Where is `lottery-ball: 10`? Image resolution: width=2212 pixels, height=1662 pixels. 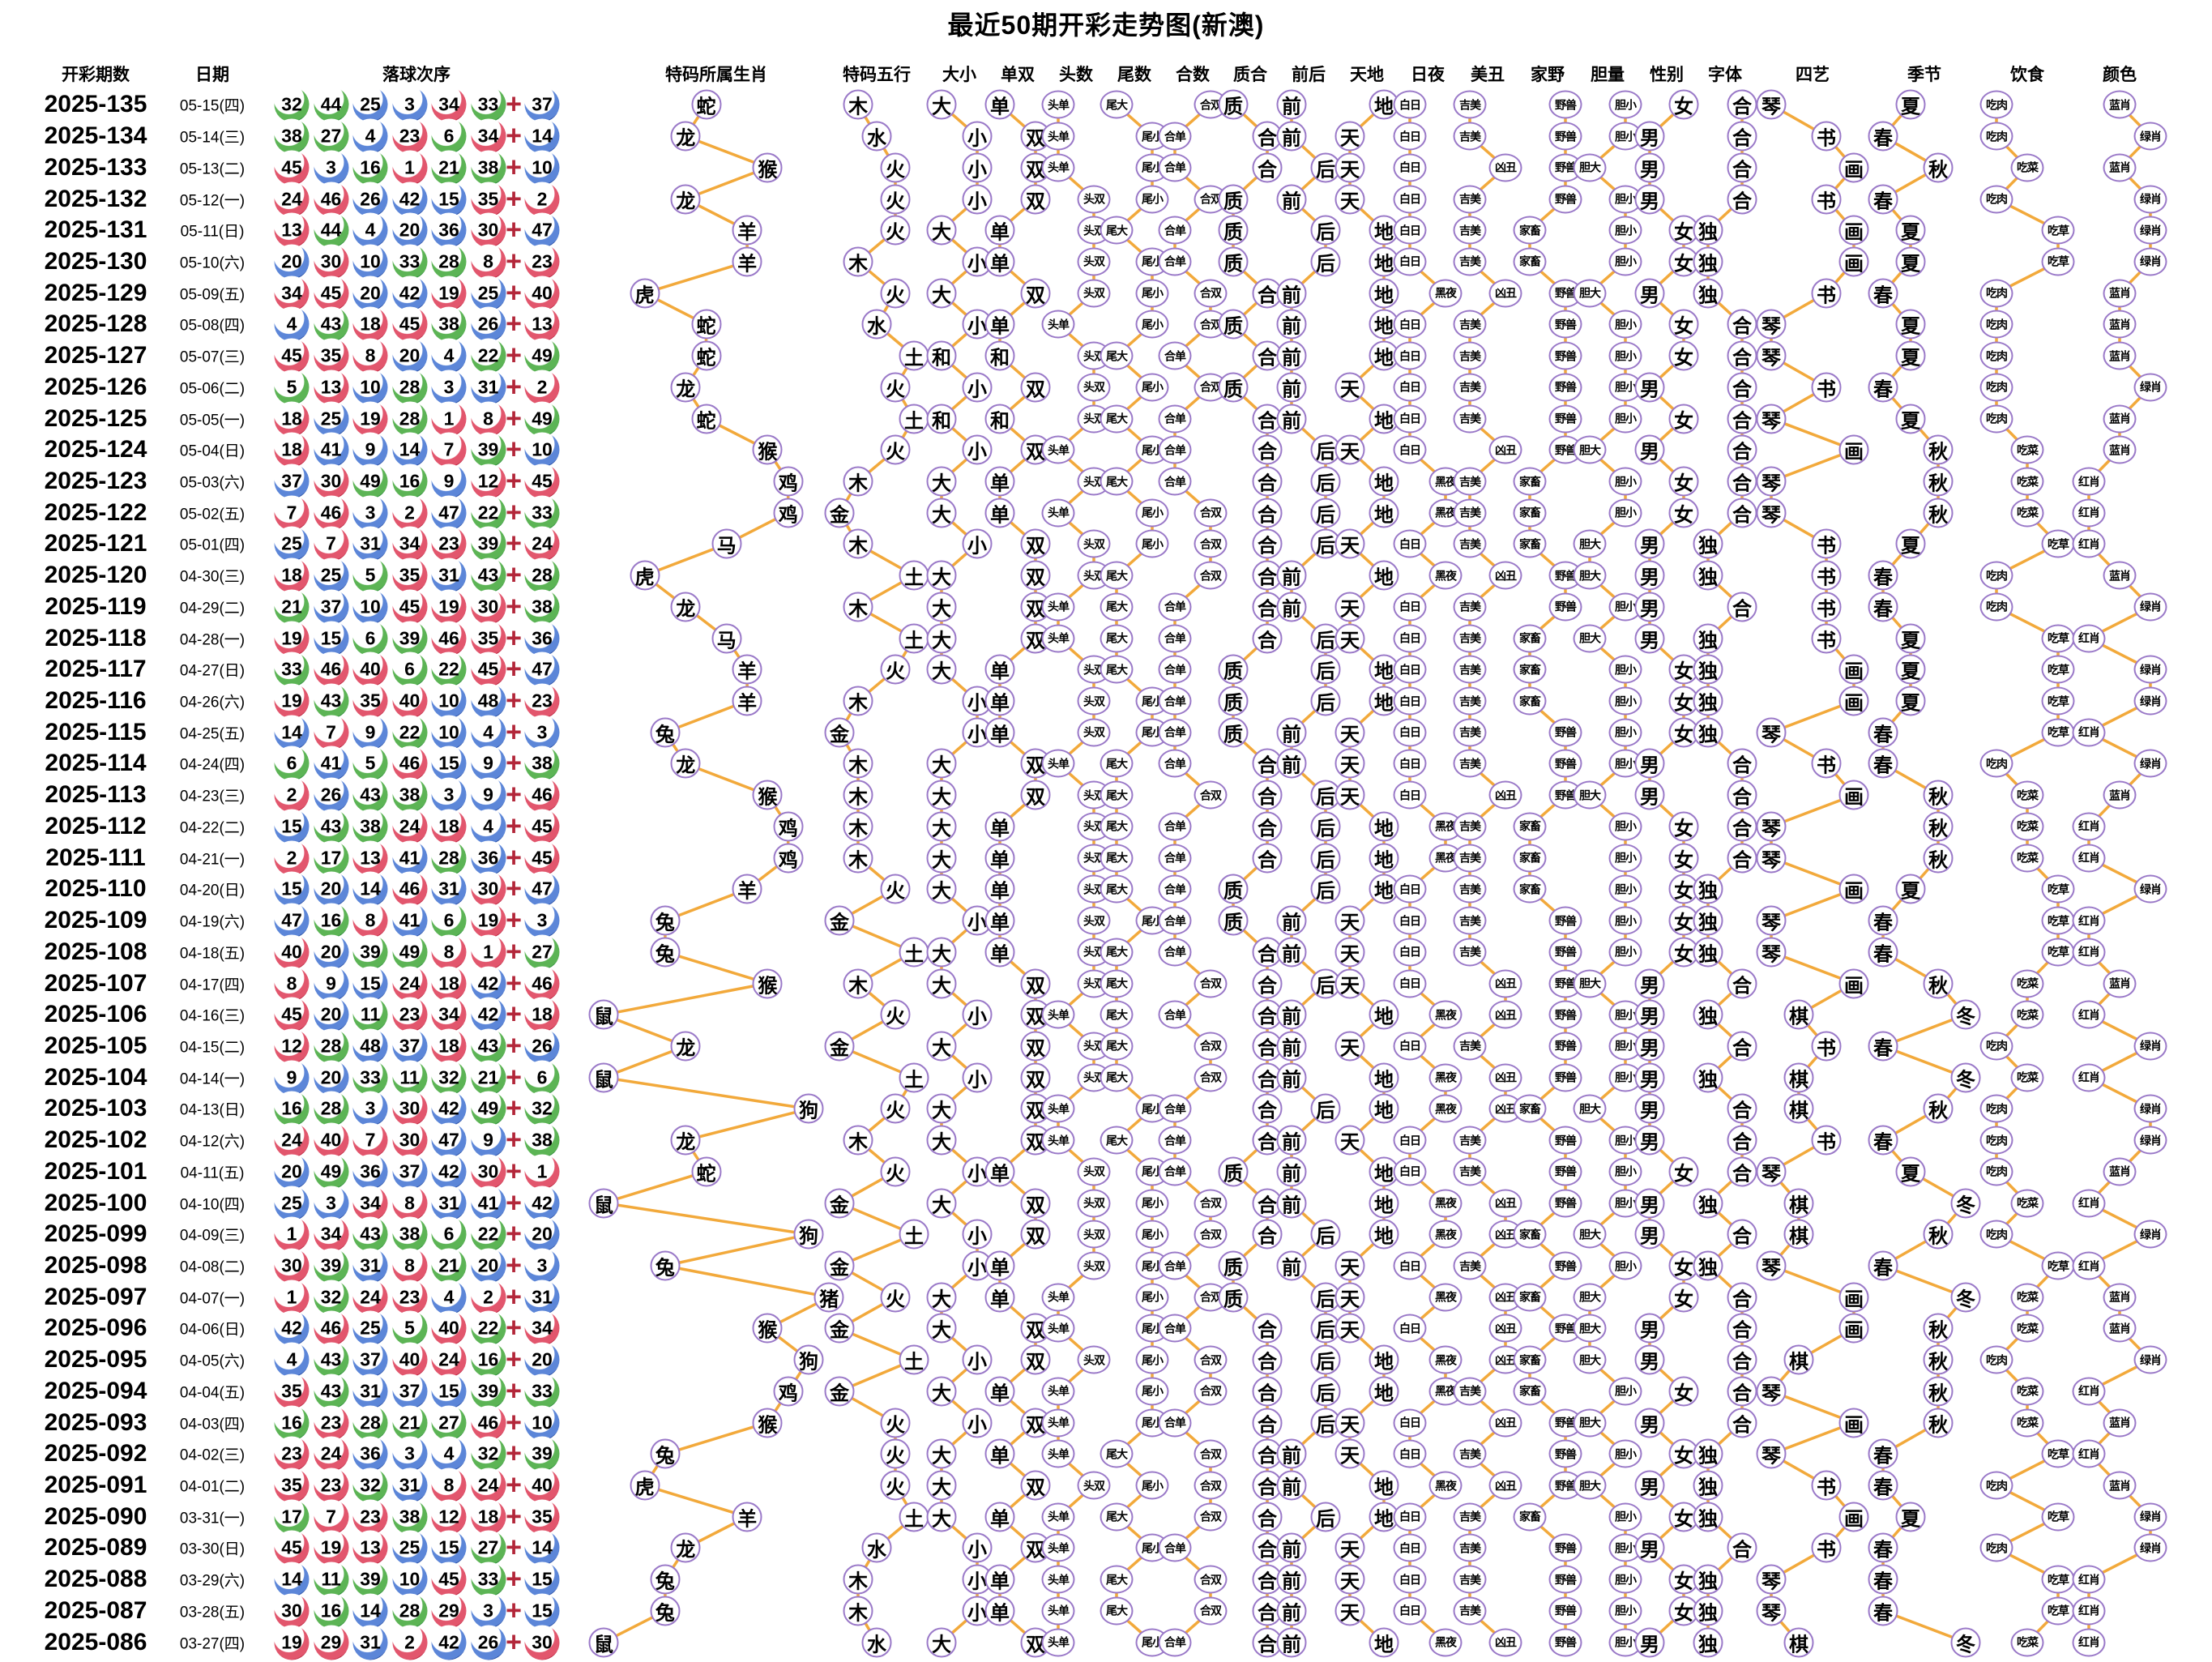
lottery-ball: 10 is located at coordinates (449, 701).